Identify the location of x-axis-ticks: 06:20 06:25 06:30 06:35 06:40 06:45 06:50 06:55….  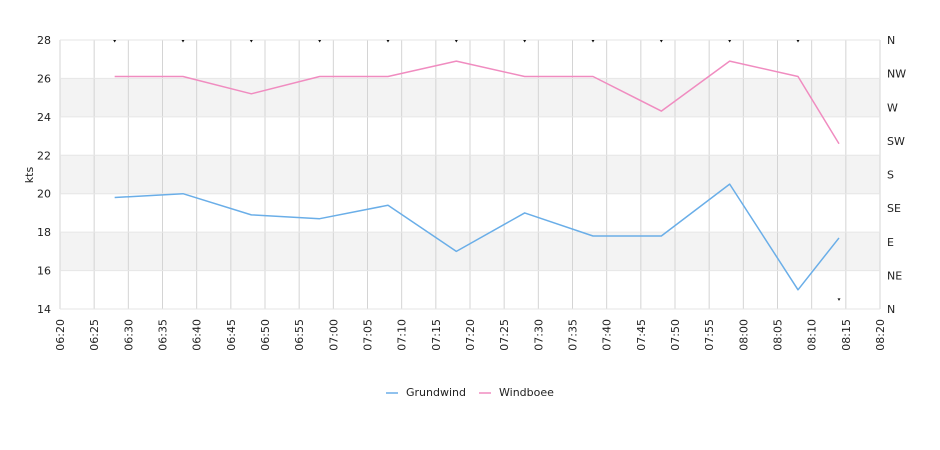
(470, 335).